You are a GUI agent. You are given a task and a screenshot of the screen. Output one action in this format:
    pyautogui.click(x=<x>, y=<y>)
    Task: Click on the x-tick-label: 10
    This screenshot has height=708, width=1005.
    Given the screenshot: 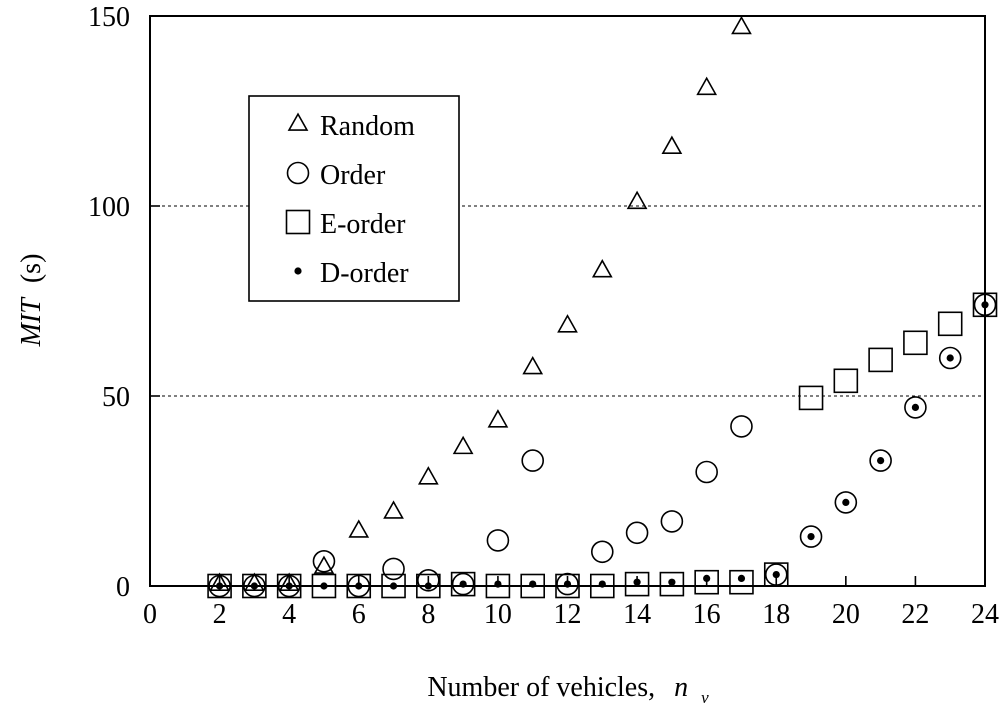 What is the action you would take?
    pyautogui.click(x=498, y=614)
    